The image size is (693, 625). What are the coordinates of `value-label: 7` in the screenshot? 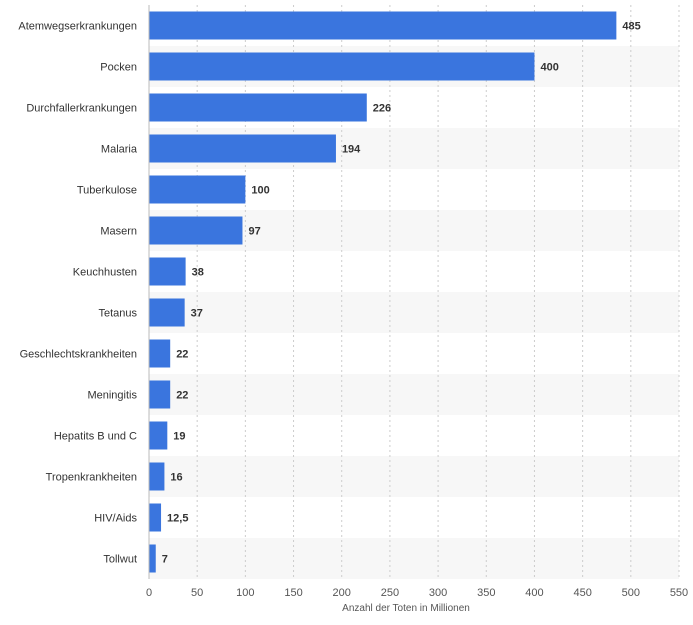 It's located at (165, 560).